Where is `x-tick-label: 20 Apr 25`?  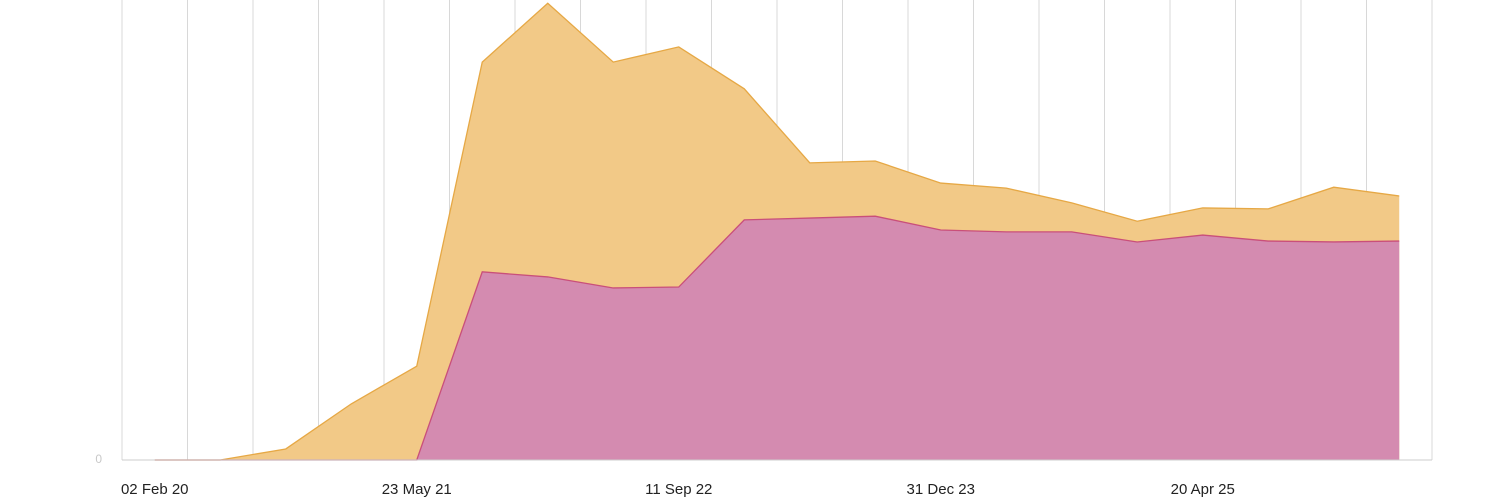 x-tick-label: 20 Apr 25 is located at coordinates (1203, 489).